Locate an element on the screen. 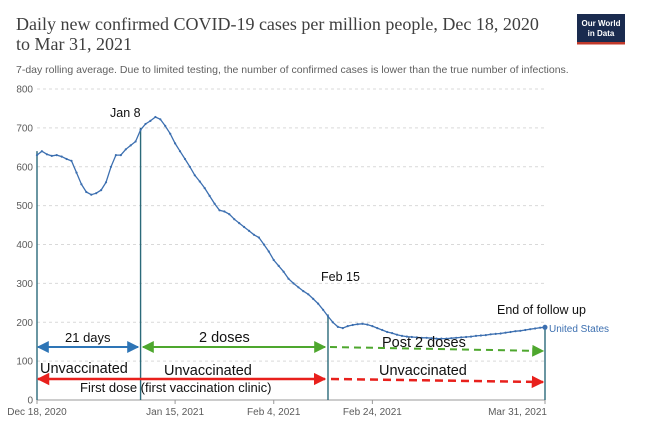 This screenshot has width=656, height=428. y-tick-label-0: 0 is located at coordinates (30, 401).